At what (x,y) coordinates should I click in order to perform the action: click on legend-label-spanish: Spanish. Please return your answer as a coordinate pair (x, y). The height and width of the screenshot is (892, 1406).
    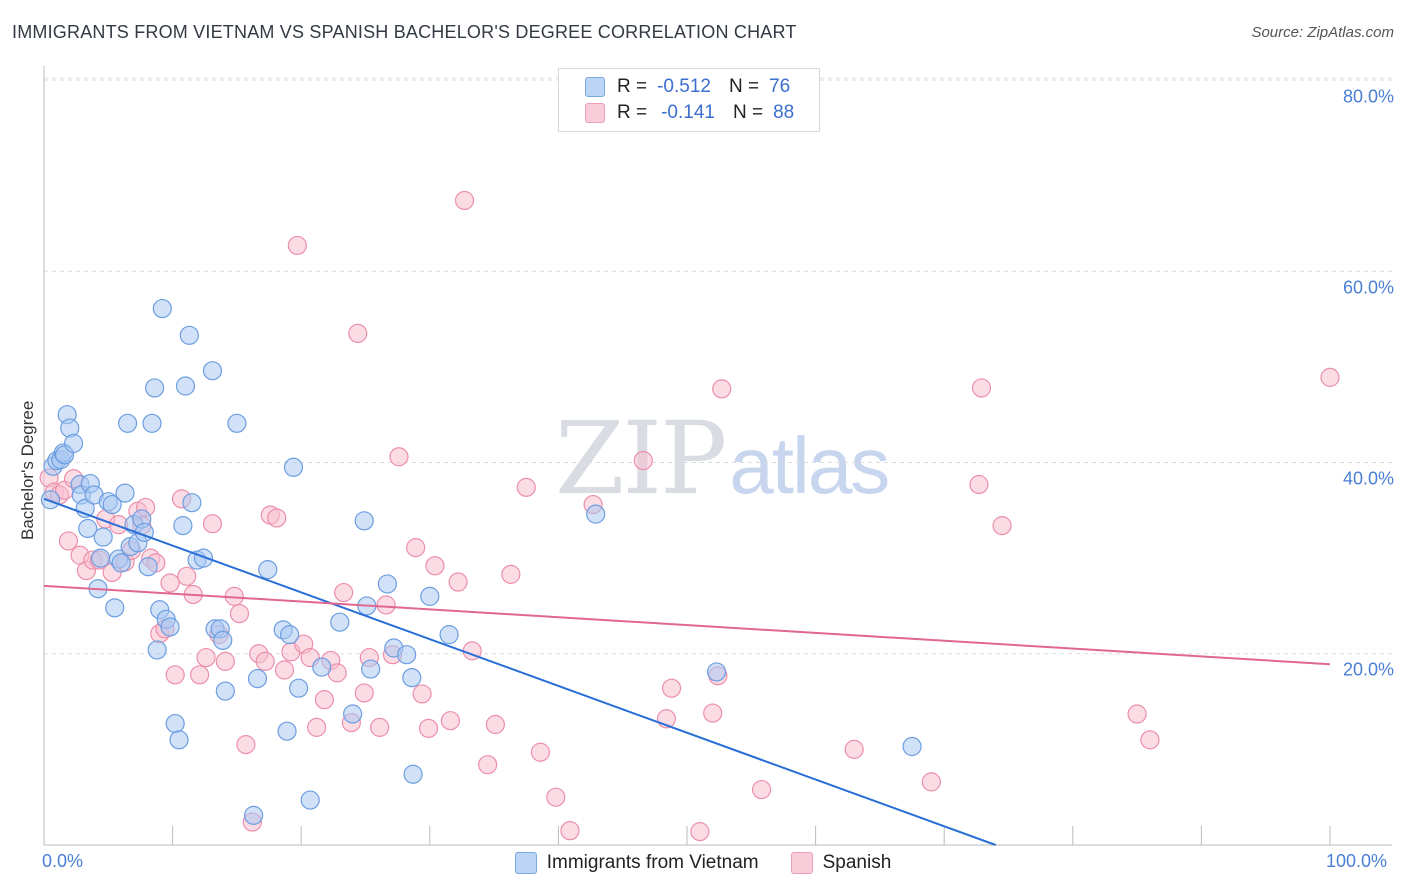
    Looking at the image, I should click on (857, 862).